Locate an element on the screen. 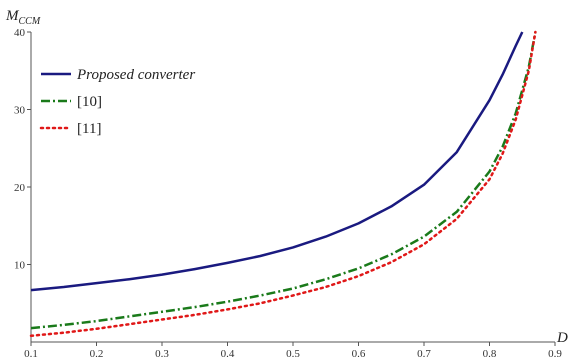 The image size is (573, 361). legend-label-1: [10] is located at coordinates (89, 102).